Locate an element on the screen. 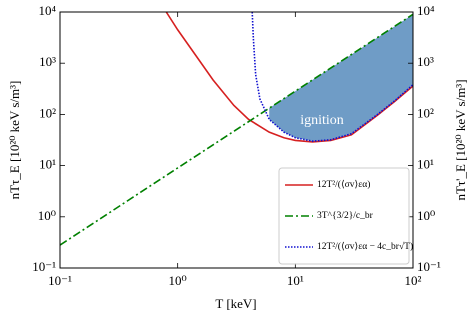  y2-tick-label: 10³ is located at coordinates (425, 61).